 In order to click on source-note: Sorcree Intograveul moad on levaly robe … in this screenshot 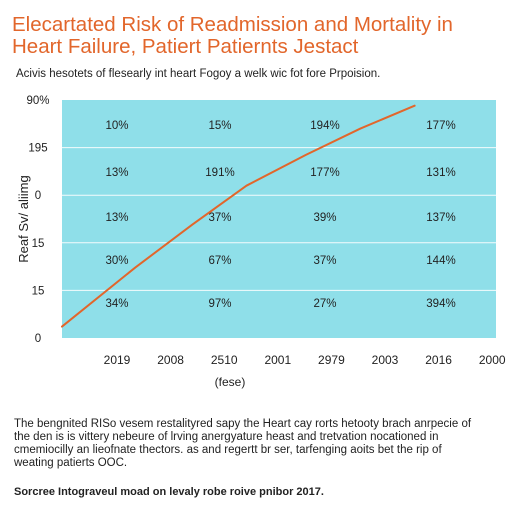, I will do `click(169, 492)`.